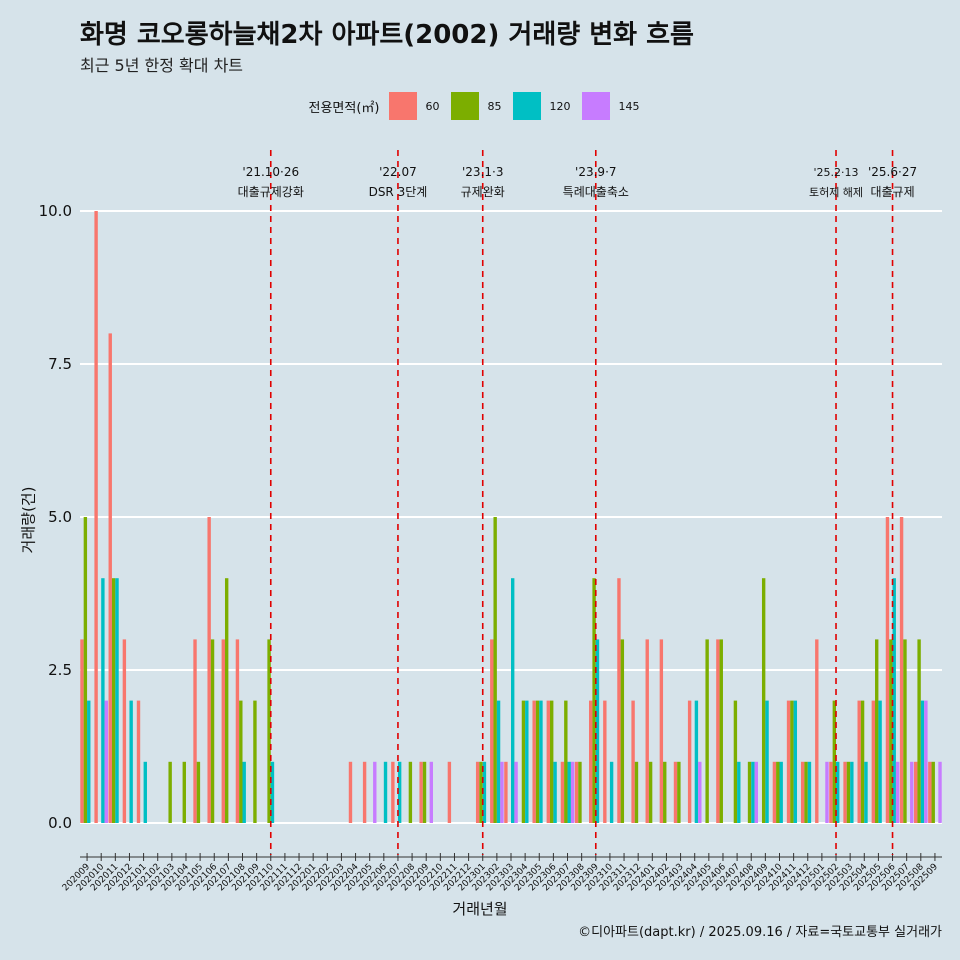  I want to click on event-name-label: 특례대출축소, so click(596, 192).